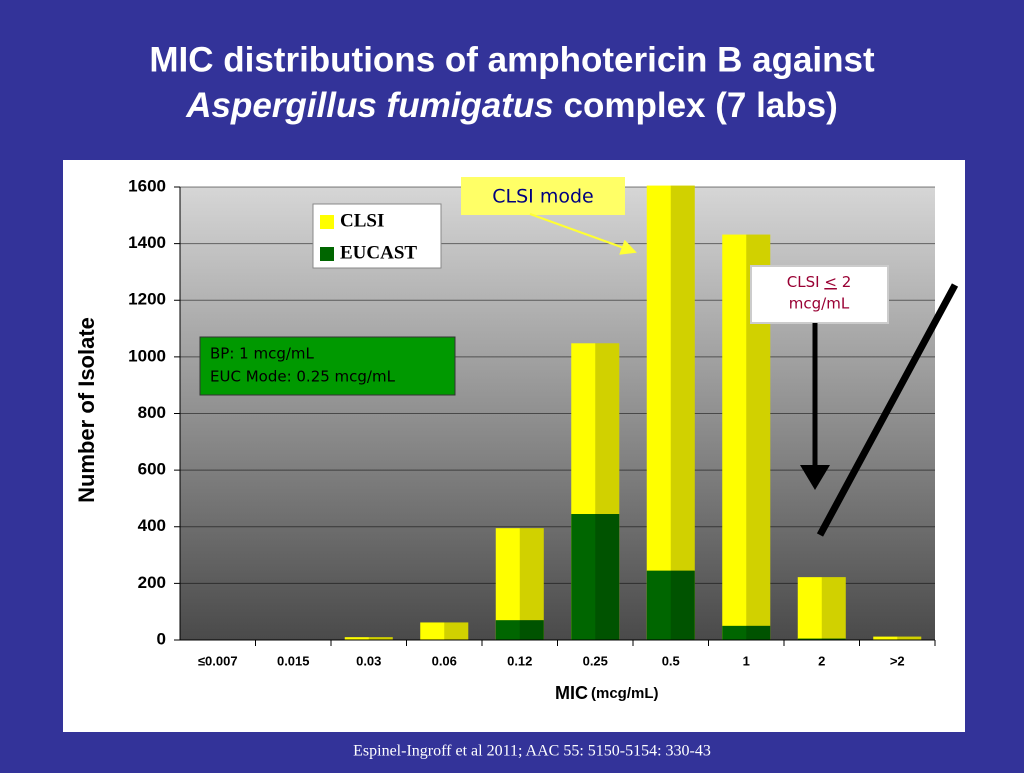 Image resolution: width=1024 pixels, height=773 pixels. Describe the element at coordinates (595, 660) in the screenshot. I see `x-tick-label: 0.25` at that location.